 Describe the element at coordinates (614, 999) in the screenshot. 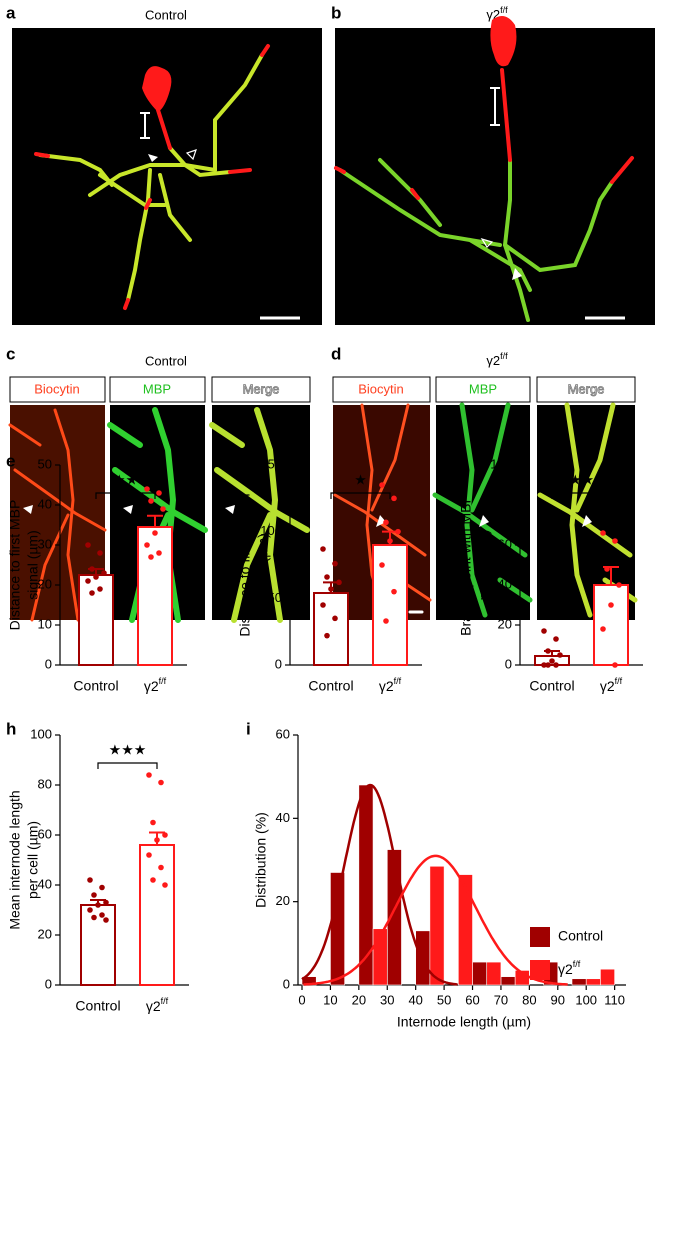

I see `x-tick-label: 110` at that location.